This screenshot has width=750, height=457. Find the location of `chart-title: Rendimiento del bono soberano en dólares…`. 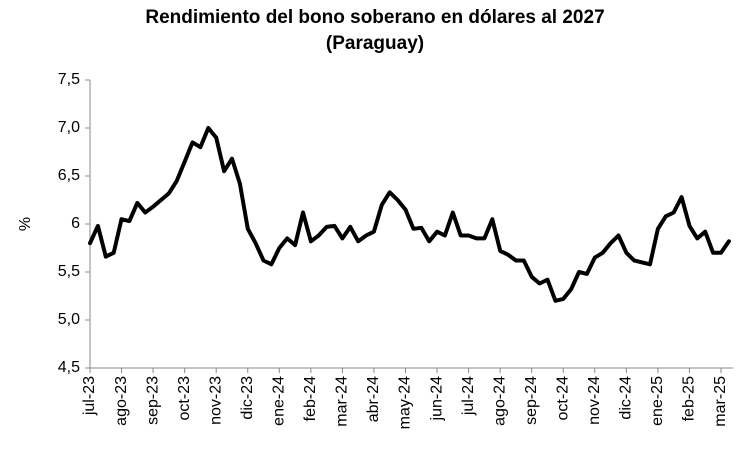

chart-title: Rendimiento del bono soberano en dólares… is located at coordinates (374, 17).